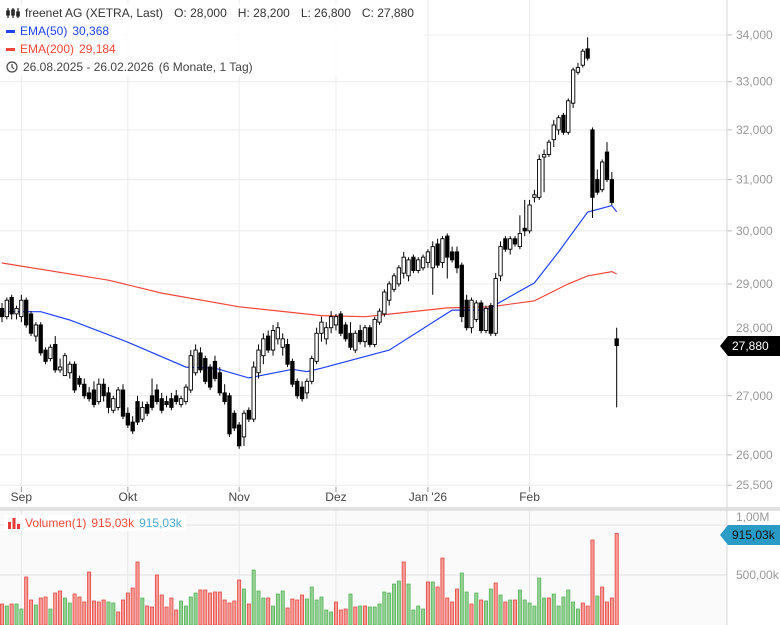 This screenshot has width=780, height=625. What do you see at coordinates (97, 49) in the screenshot?
I see `ema200-value: 29,184` at bounding box center [97, 49].